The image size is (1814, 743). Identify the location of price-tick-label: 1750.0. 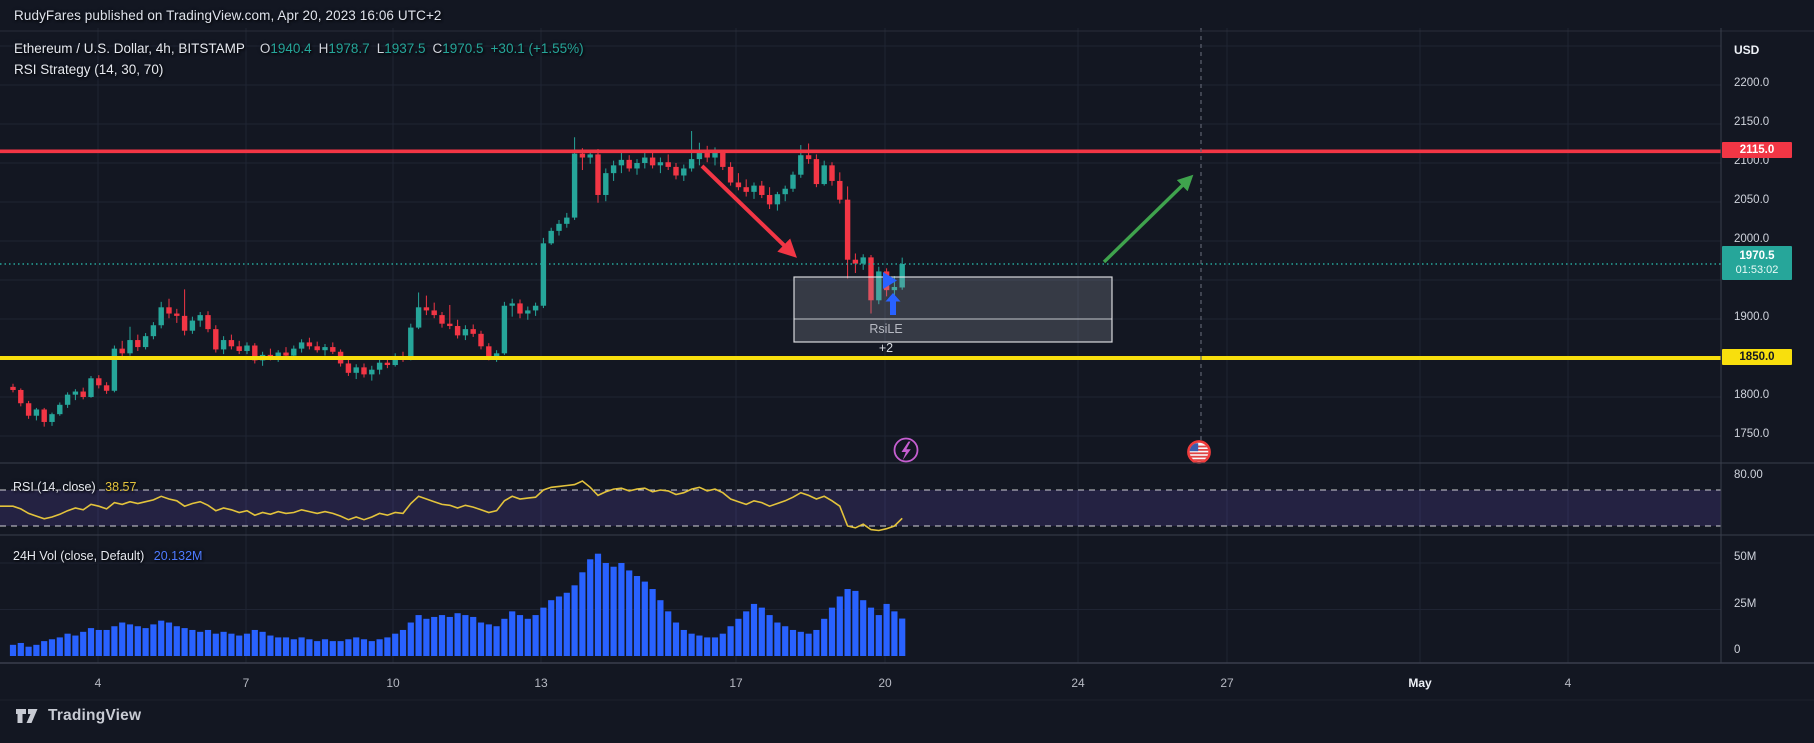
(1752, 434).